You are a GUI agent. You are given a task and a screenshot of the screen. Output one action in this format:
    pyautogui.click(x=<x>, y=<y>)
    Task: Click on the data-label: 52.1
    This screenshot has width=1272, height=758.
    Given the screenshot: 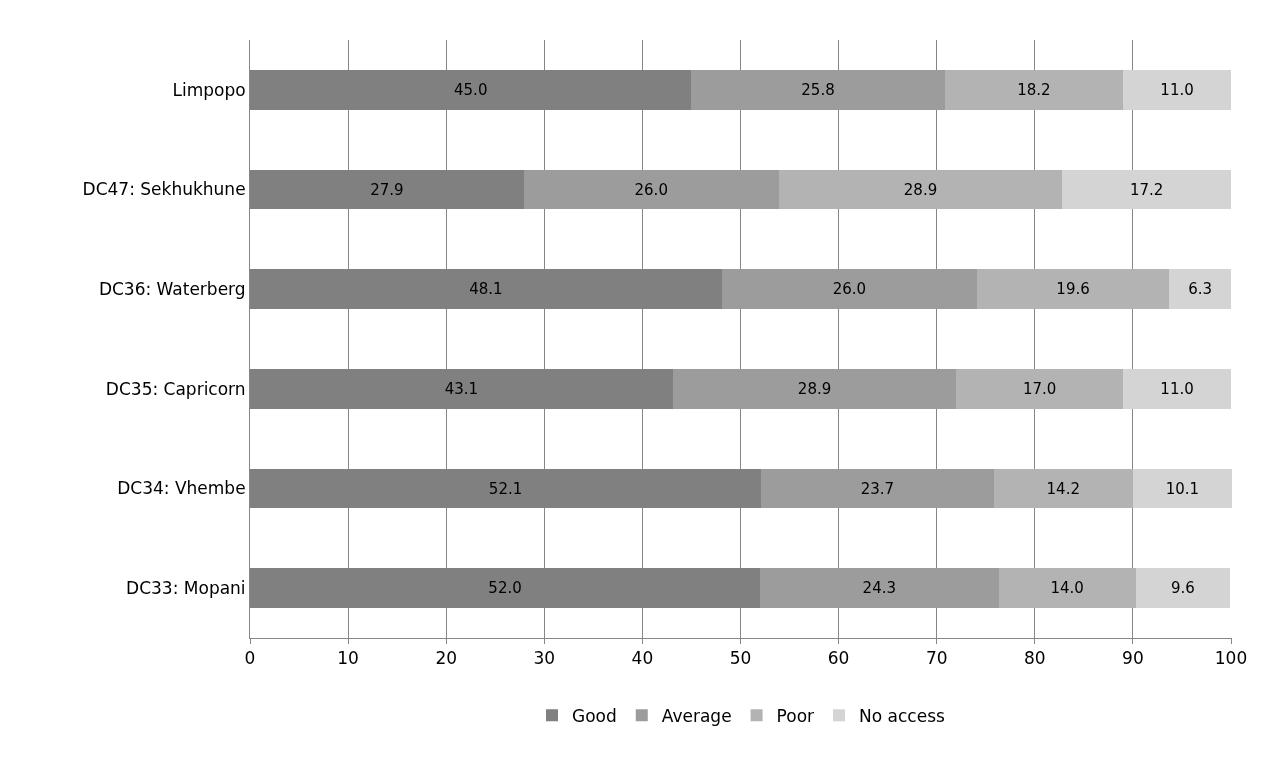 What is the action you would take?
    pyautogui.click(x=505, y=488)
    